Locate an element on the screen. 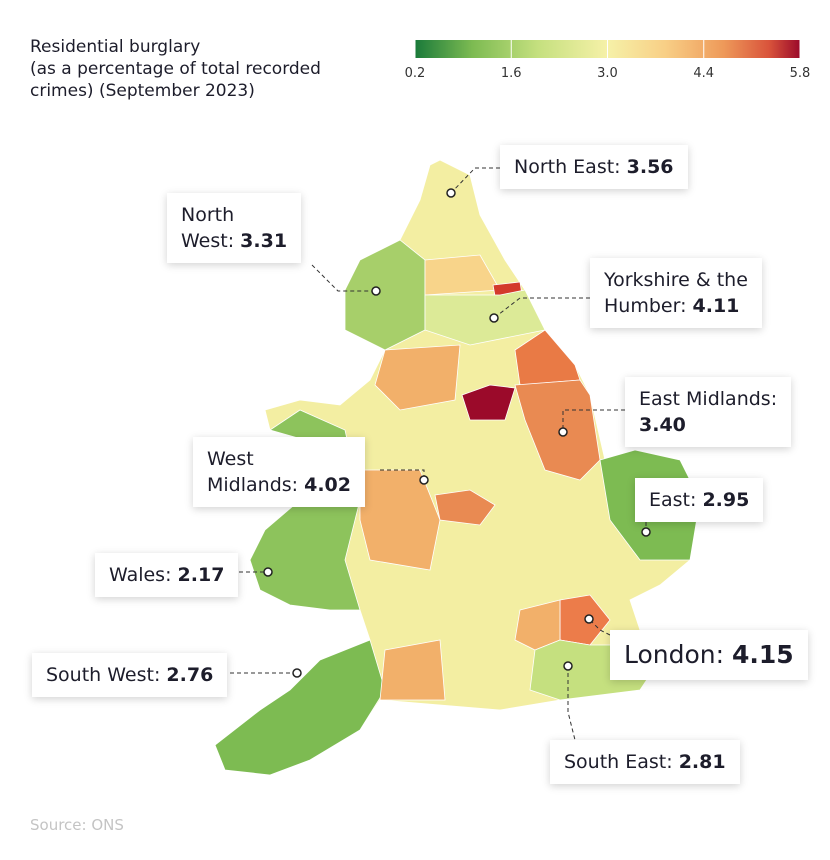  region-name: South East: is located at coordinates (618, 762).